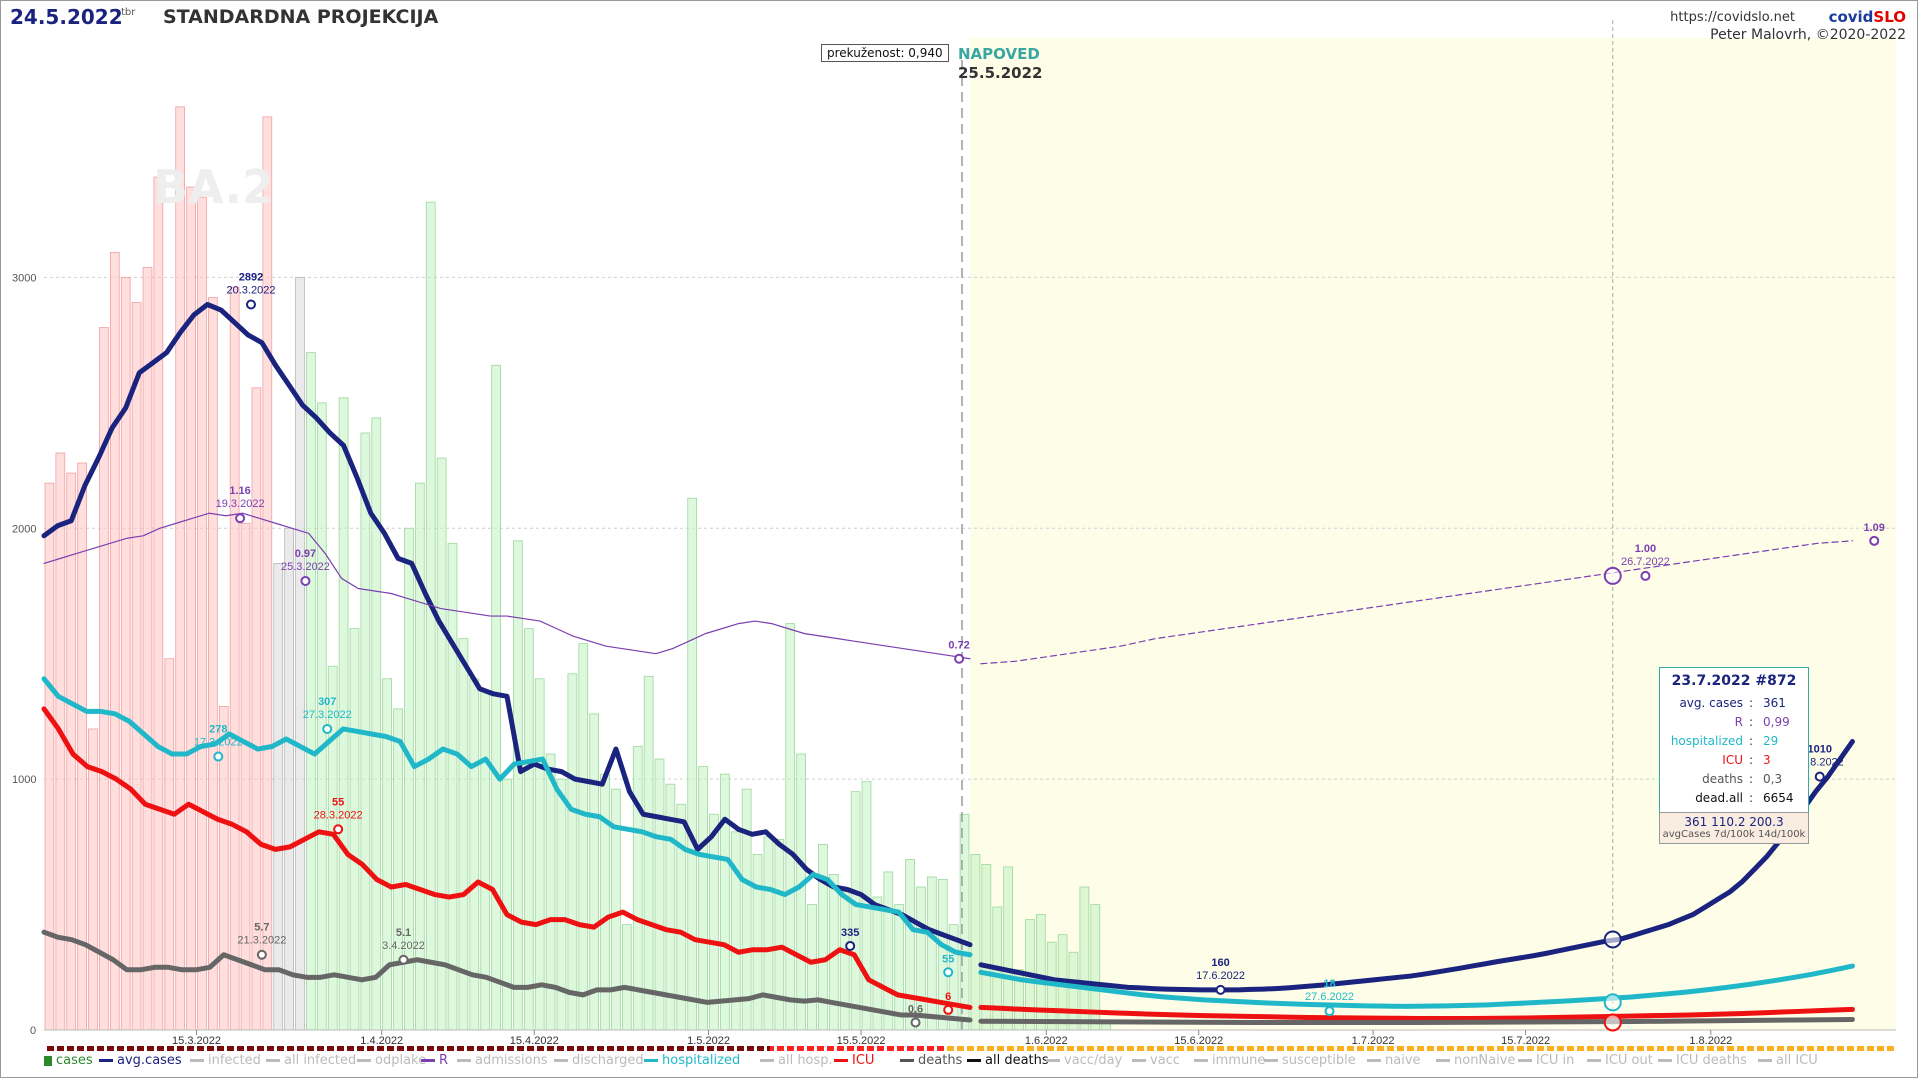  I want to click on legend-item: avg.cases, so click(140, 1060).